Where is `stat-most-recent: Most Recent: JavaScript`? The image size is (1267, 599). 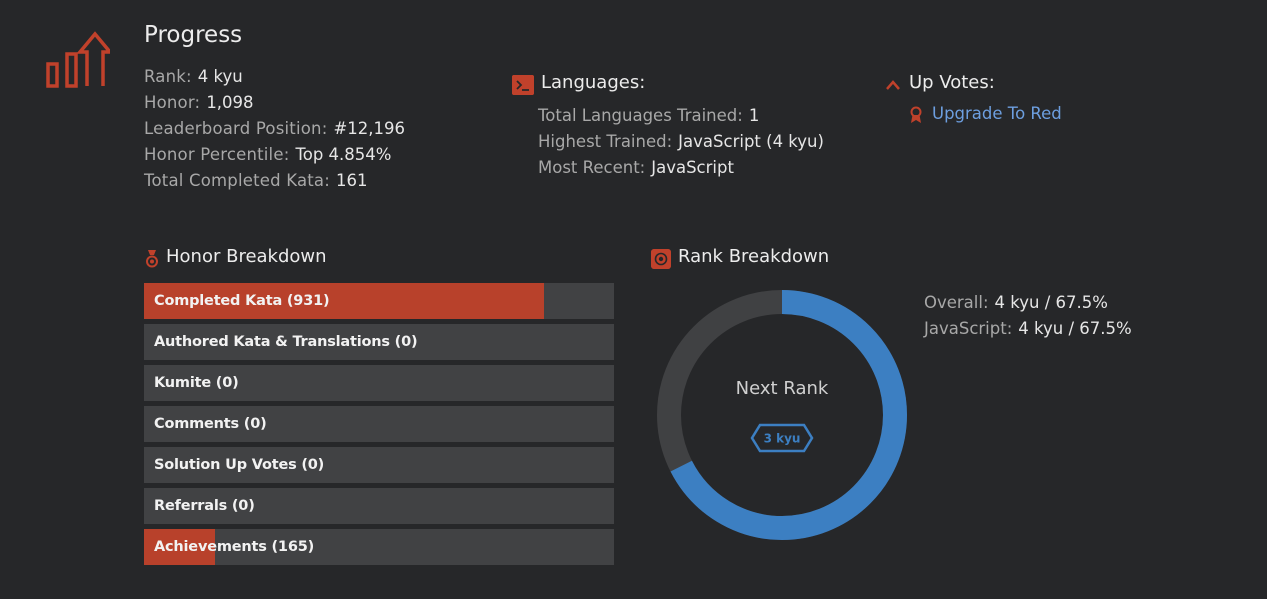 stat-most-recent: Most Recent: JavaScript is located at coordinates (681, 168).